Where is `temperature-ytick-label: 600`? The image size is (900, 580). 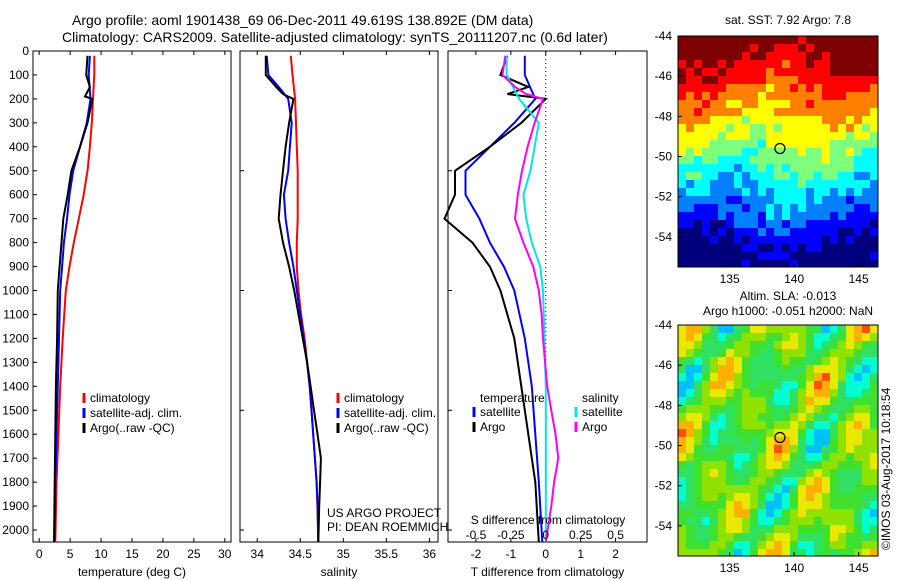
temperature-ytick-label: 600 is located at coordinates (19, 195).